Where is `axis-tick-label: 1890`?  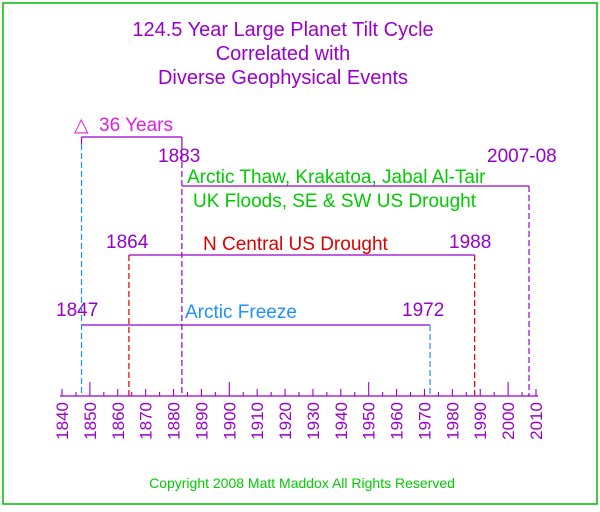
axis-tick-label: 1890 is located at coordinates (201, 421).